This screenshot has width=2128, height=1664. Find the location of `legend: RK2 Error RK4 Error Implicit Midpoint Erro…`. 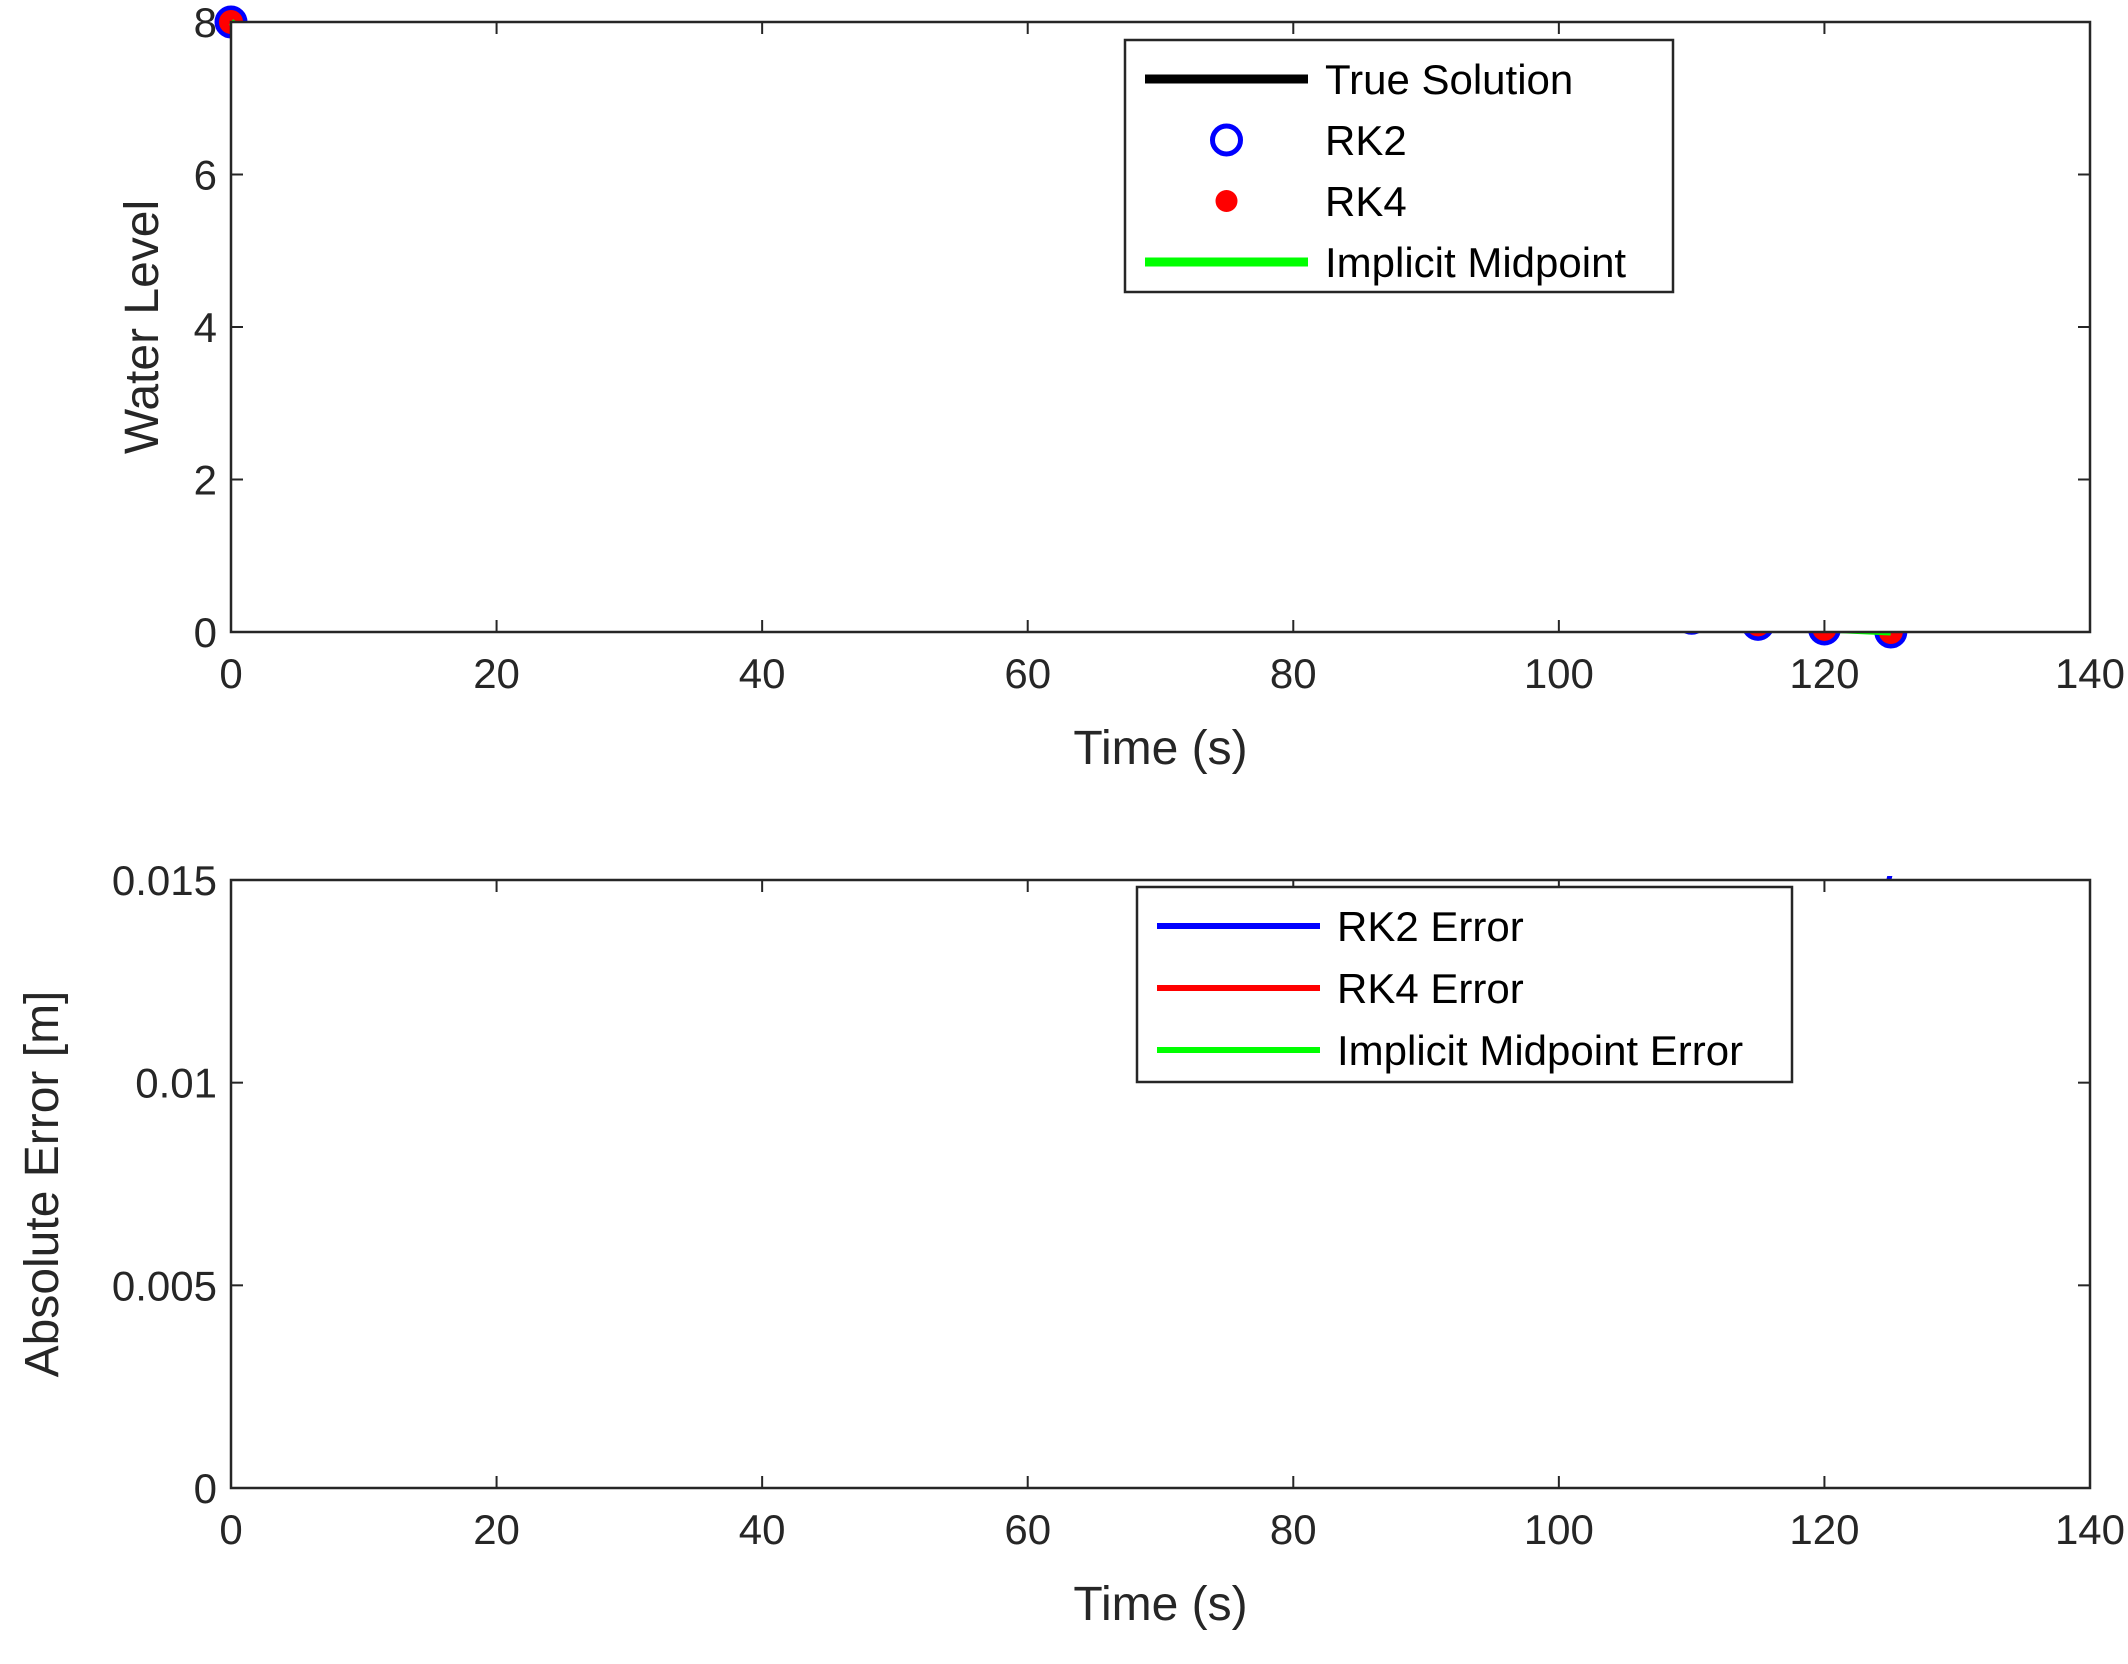

legend: RK2 Error RK4 Error Implicit Midpoint Erro… is located at coordinates (1464, 984).